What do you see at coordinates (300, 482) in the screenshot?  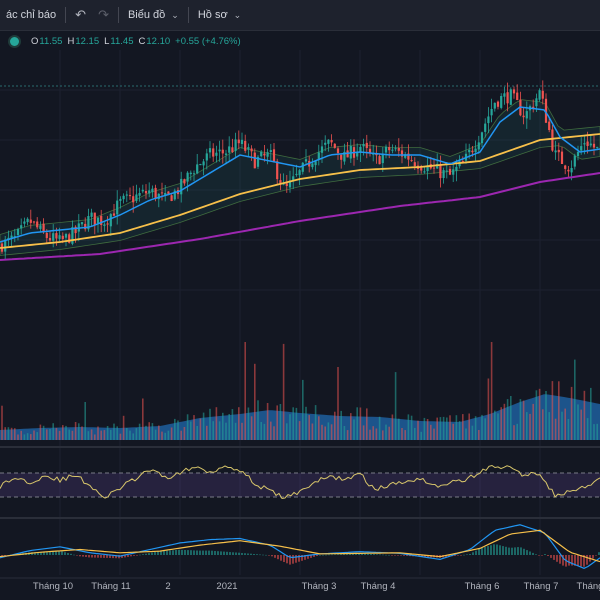 I see `rsi-pane` at bounding box center [300, 482].